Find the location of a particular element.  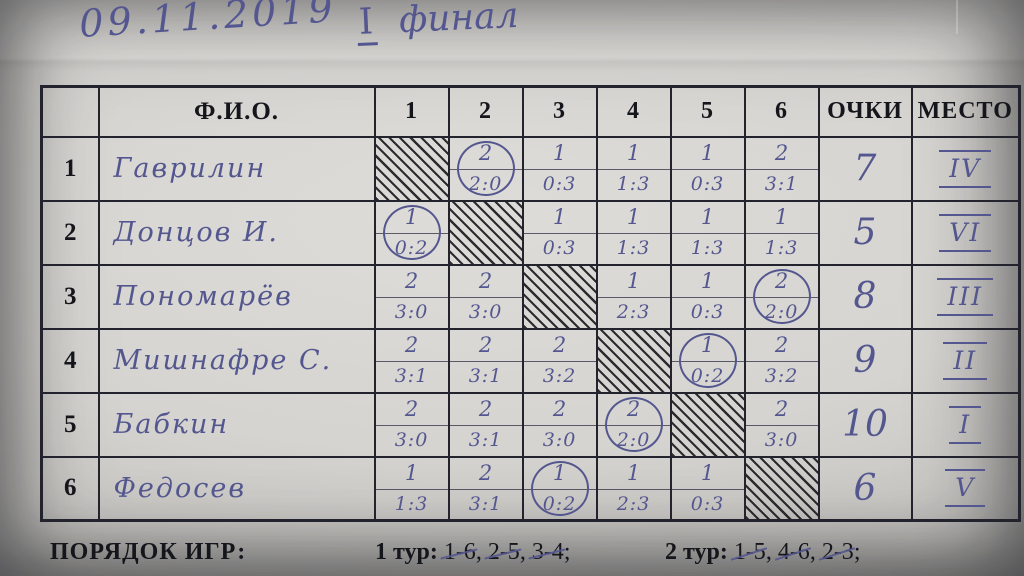

round-1-pair: 3-4 is located at coordinates (547, 552).